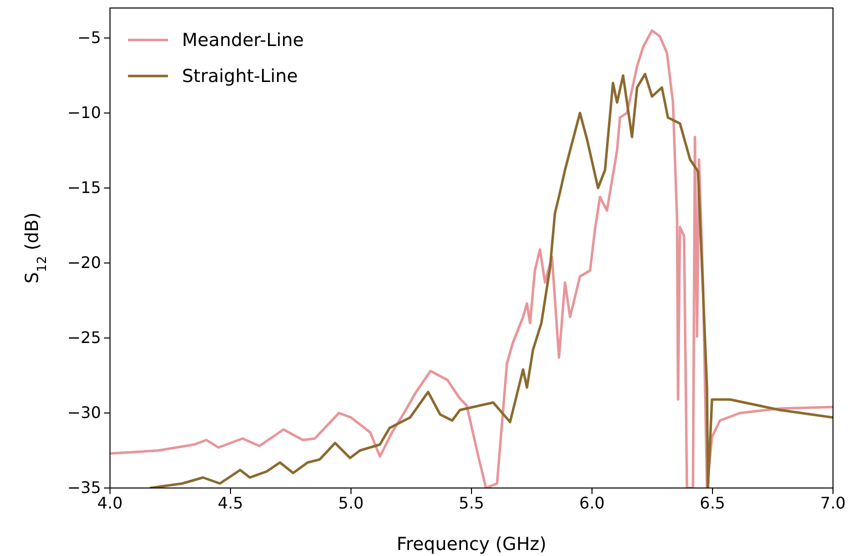  I want to click on x-tick-label: 4.5, so click(231, 502).